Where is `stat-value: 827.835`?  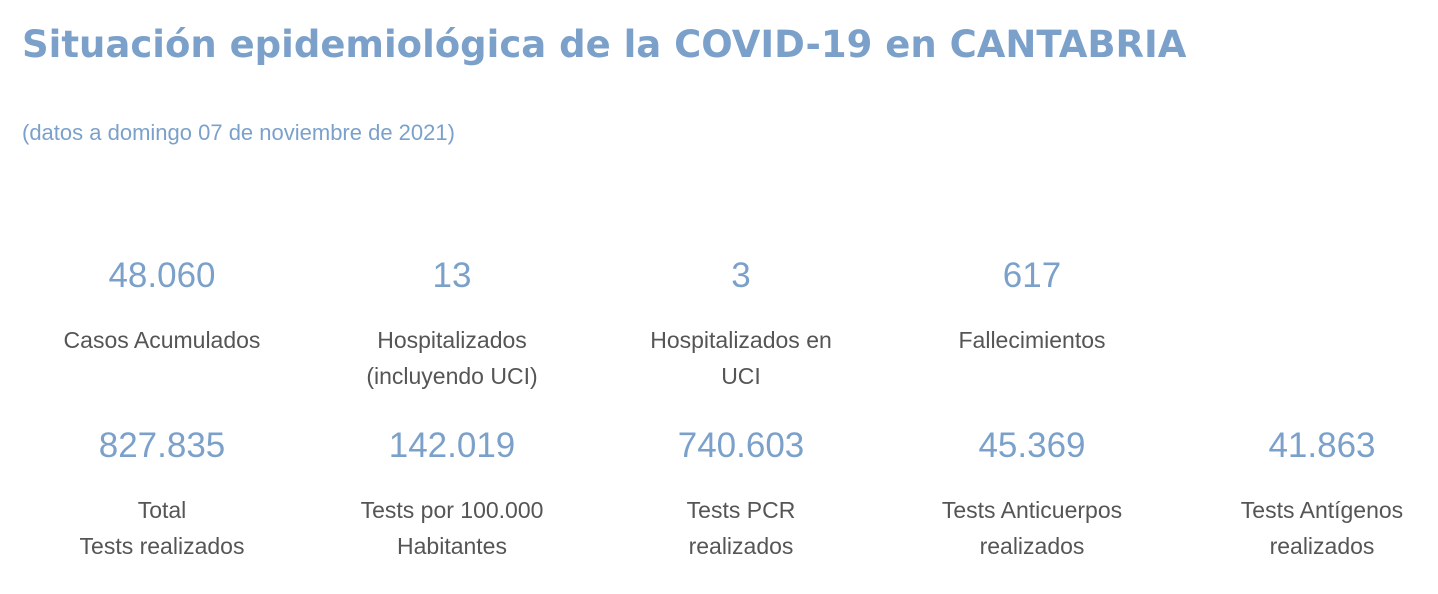
stat-value: 827.835 is located at coordinates (162, 445).